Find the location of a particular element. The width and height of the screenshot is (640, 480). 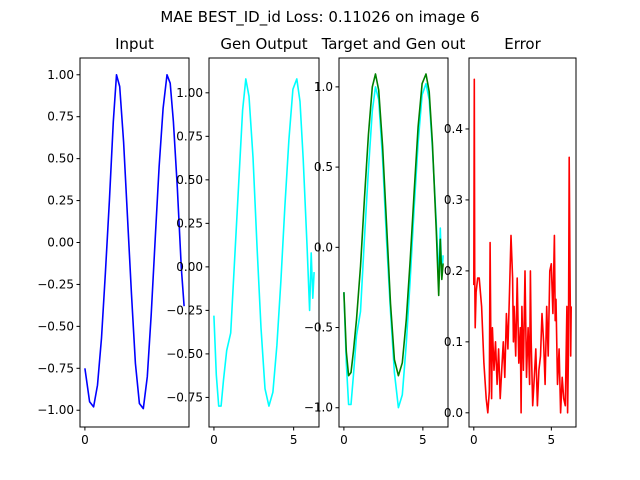

subplot-title: Target and Gen out is located at coordinates (393, 44).